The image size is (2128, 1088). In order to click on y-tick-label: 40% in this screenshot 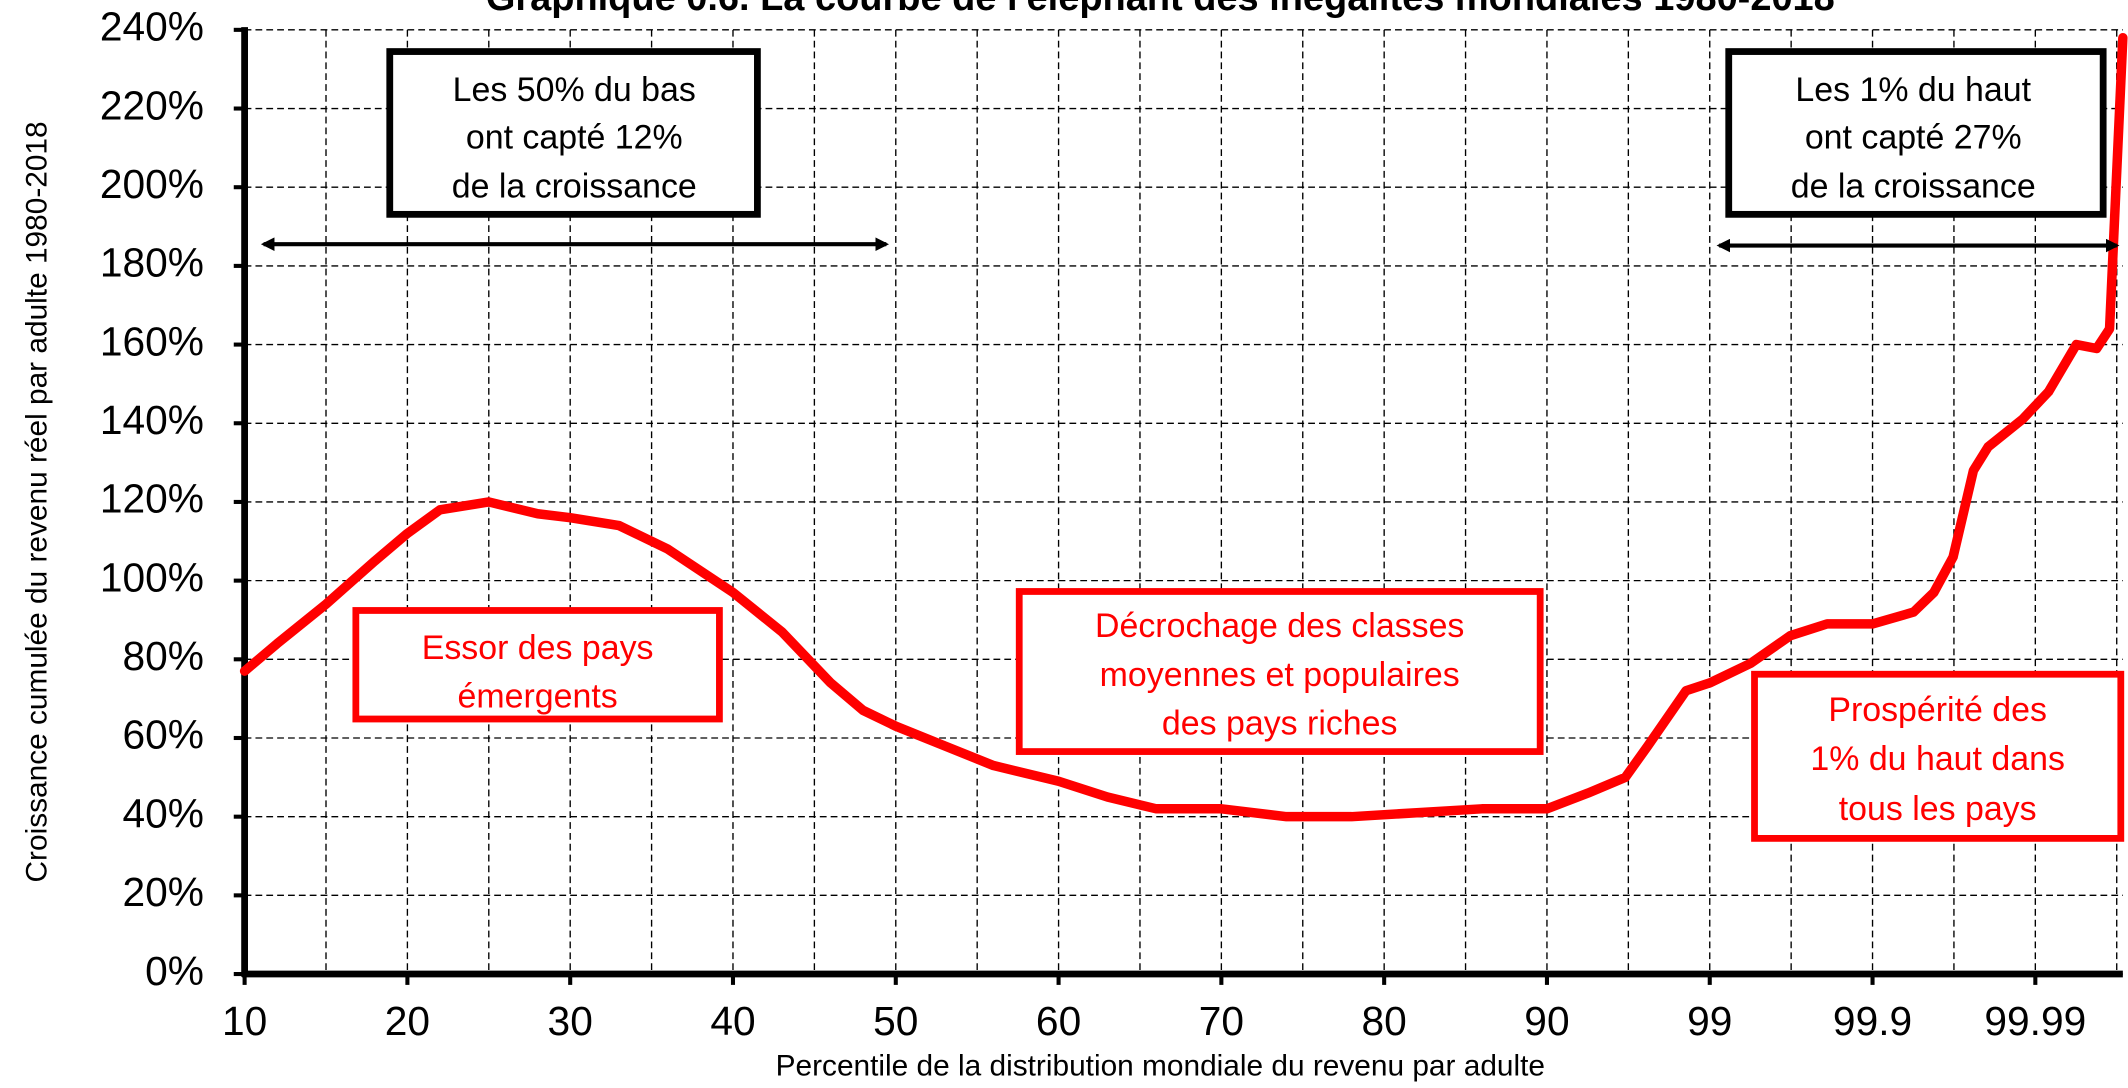, I will do `click(162, 813)`.